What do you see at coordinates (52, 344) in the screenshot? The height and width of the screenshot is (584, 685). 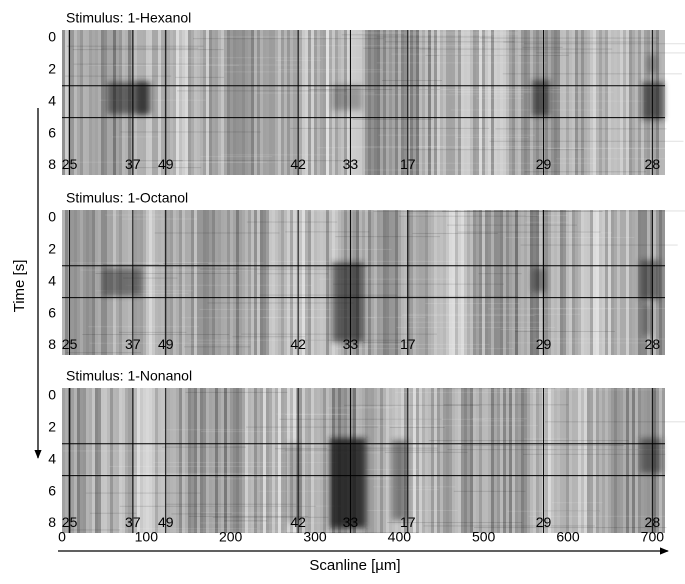 I see `y-tick-label: 8` at bounding box center [52, 344].